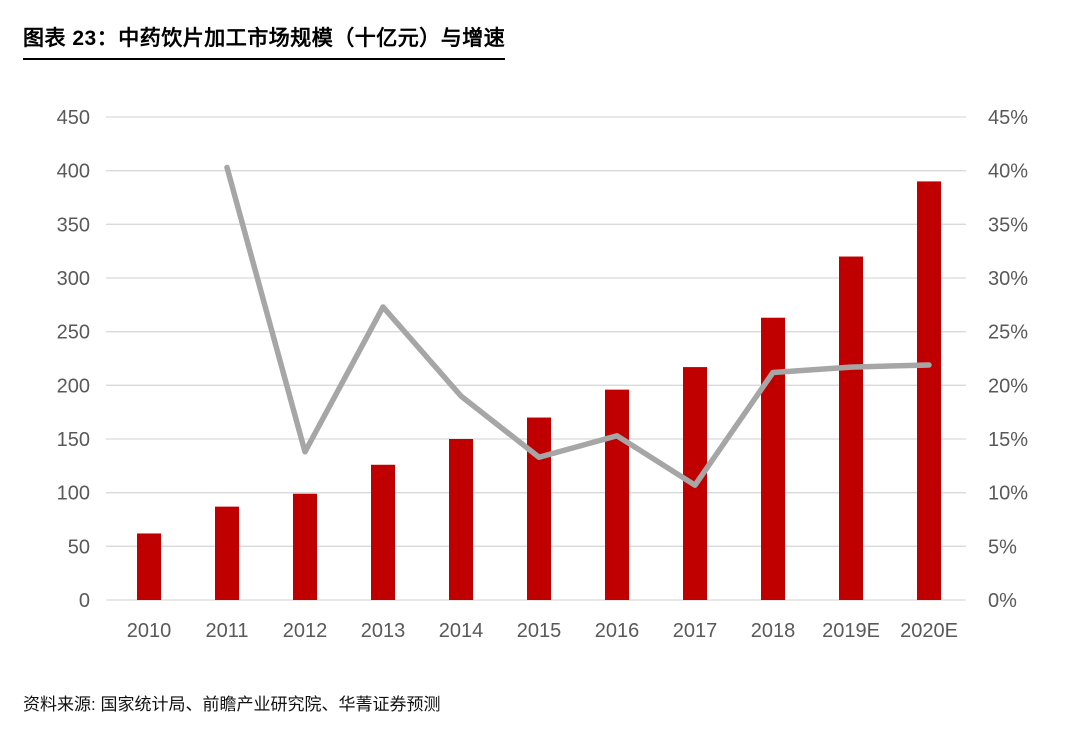 The height and width of the screenshot is (737, 1074). I want to click on x-axis-category-label: 2011, so click(226, 631).